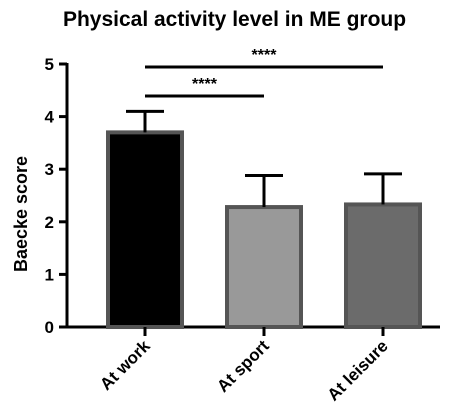 The width and height of the screenshot is (469, 414). What do you see at coordinates (49, 169) in the screenshot?
I see `y-tick-label: 3` at bounding box center [49, 169].